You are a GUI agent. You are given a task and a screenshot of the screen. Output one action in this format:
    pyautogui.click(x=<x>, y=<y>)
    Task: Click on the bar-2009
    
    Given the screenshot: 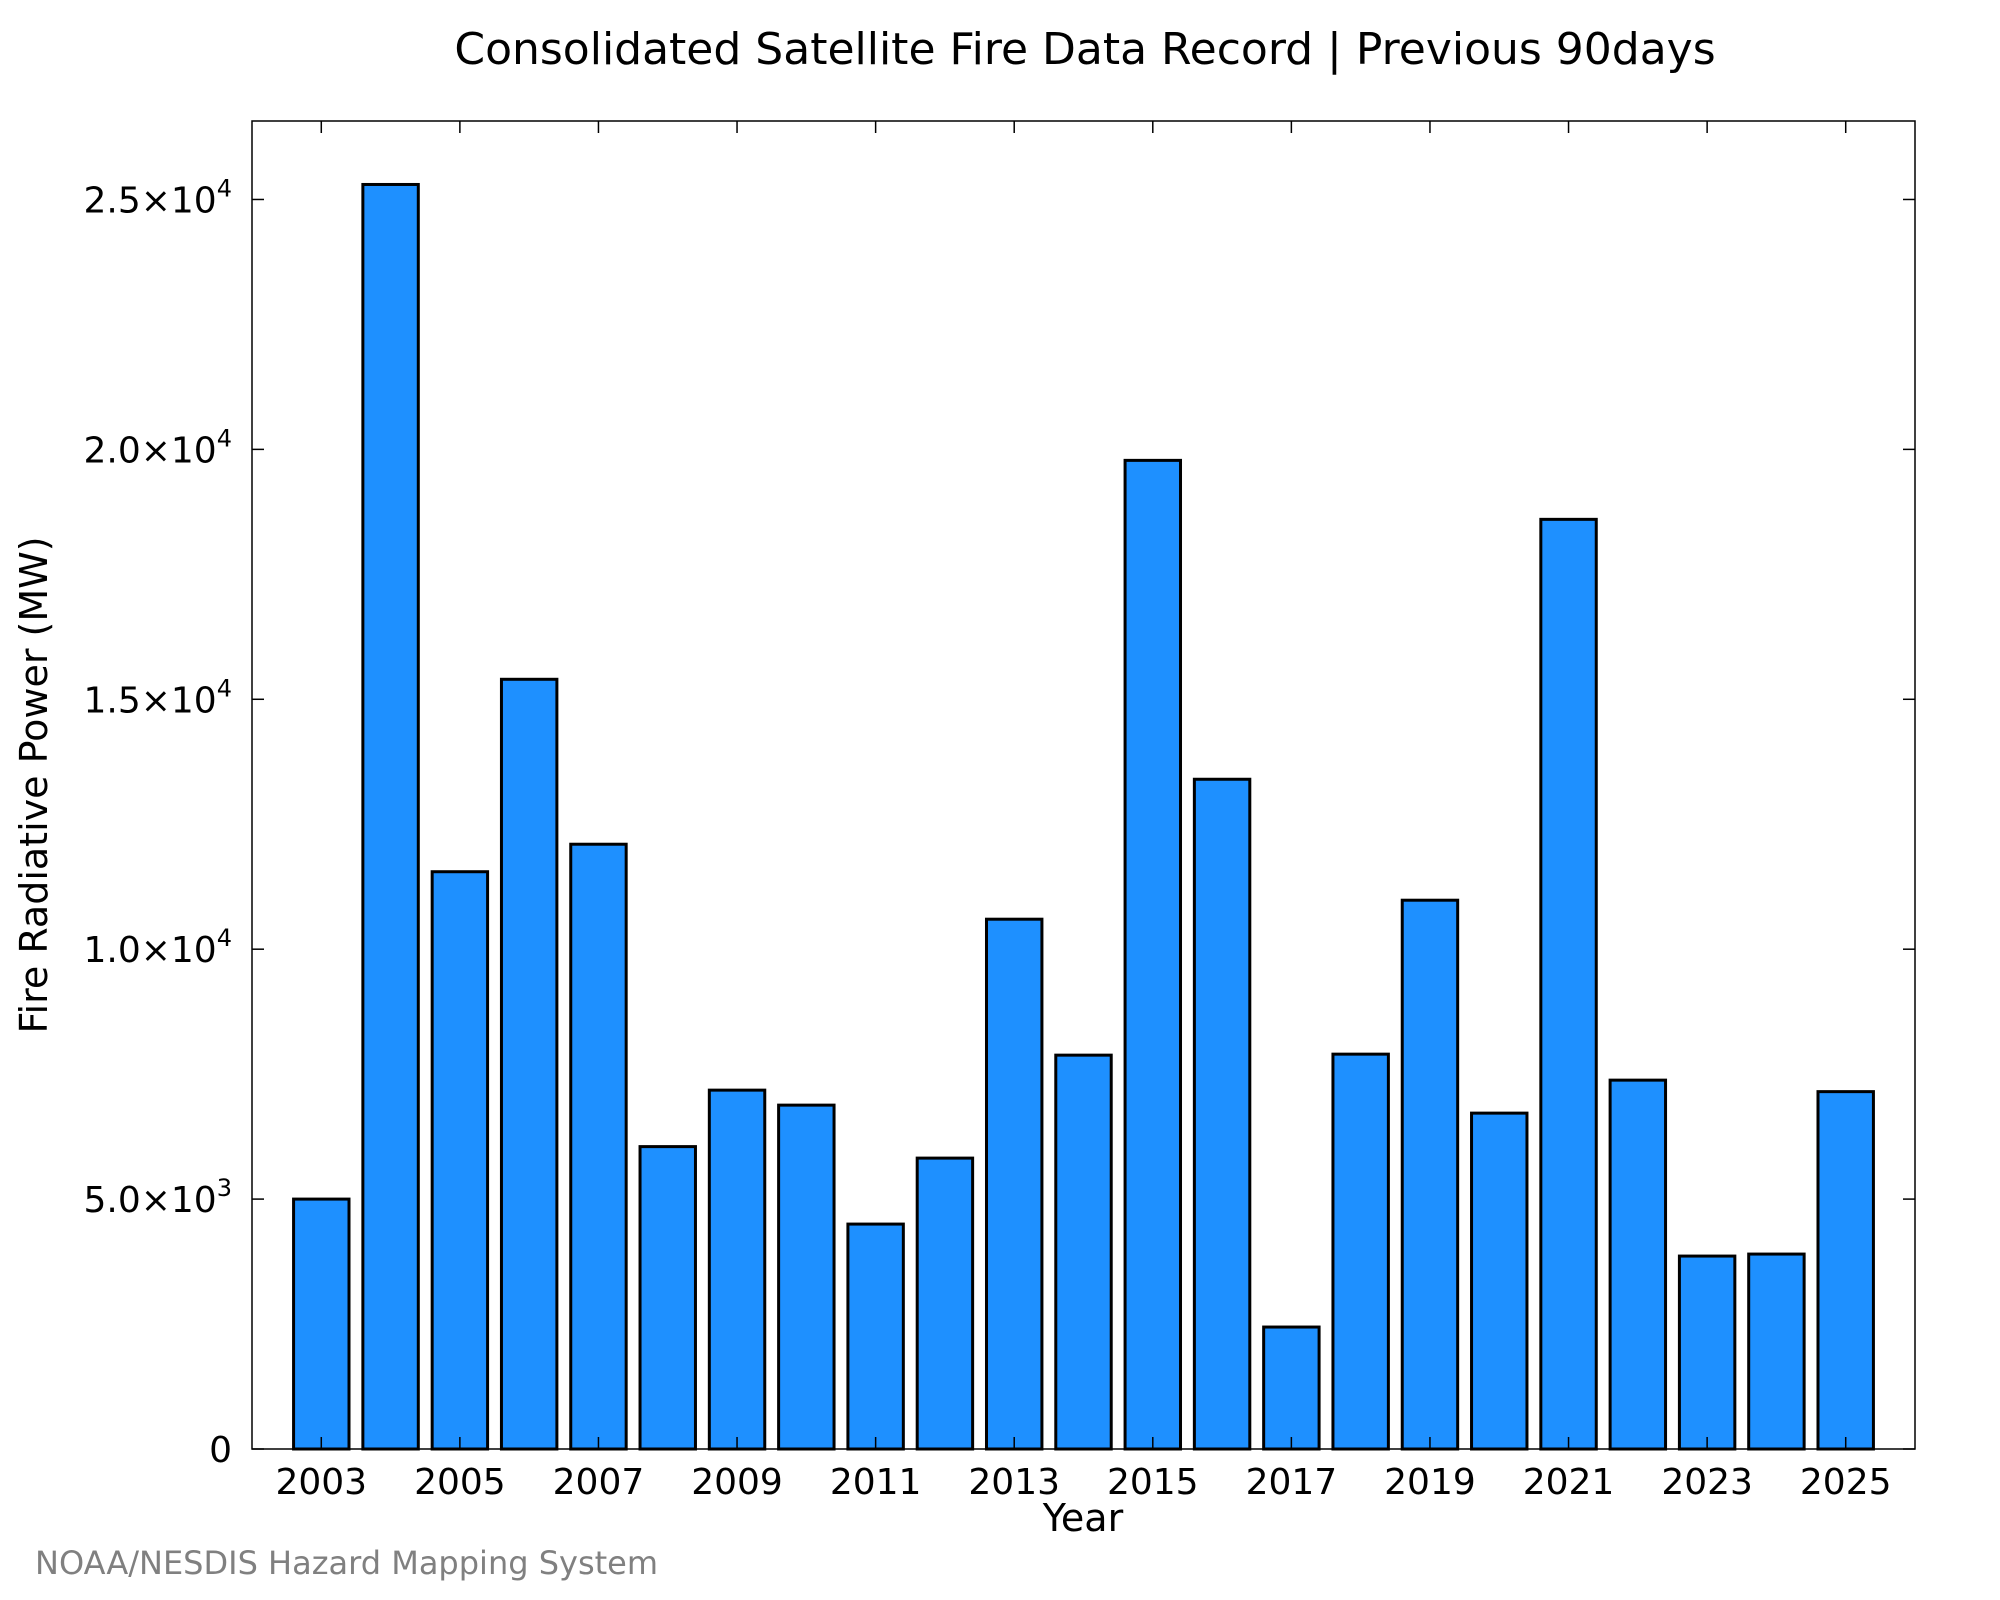 What is the action you would take?
    pyautogui.click(x=737, y=1269)
    